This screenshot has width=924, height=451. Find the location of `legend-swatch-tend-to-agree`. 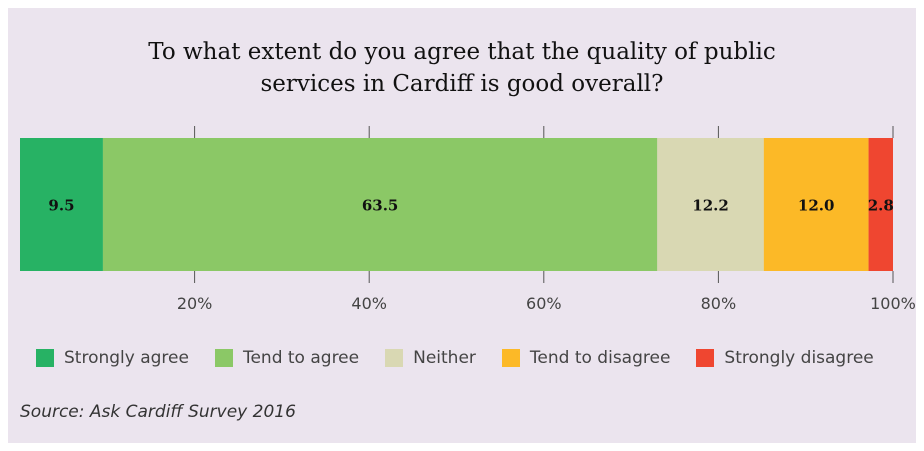

legend-swatch-tend-to-agree is located at coordinates (223, 358).